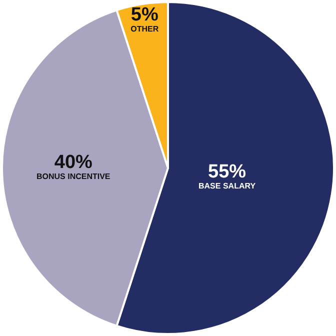 The height and width of the screenshot is (336, 336). Describe the element at coordinates (144, 29) in the screenshot. I see `slice-label: OTHER` at that location.